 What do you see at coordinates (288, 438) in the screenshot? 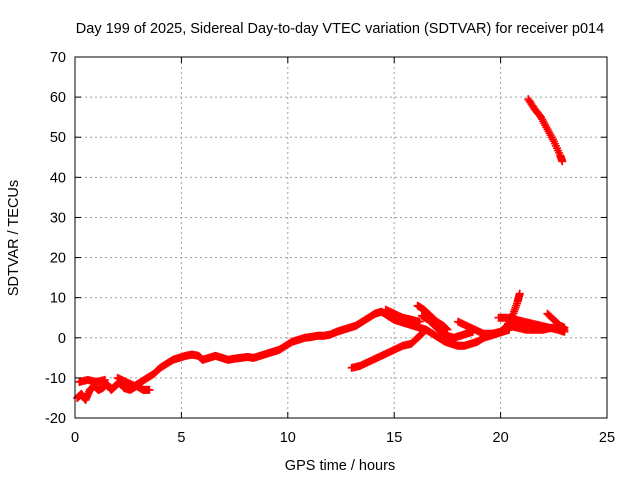
I see `x-tick-label: 10` at bounding box center [288, 438].